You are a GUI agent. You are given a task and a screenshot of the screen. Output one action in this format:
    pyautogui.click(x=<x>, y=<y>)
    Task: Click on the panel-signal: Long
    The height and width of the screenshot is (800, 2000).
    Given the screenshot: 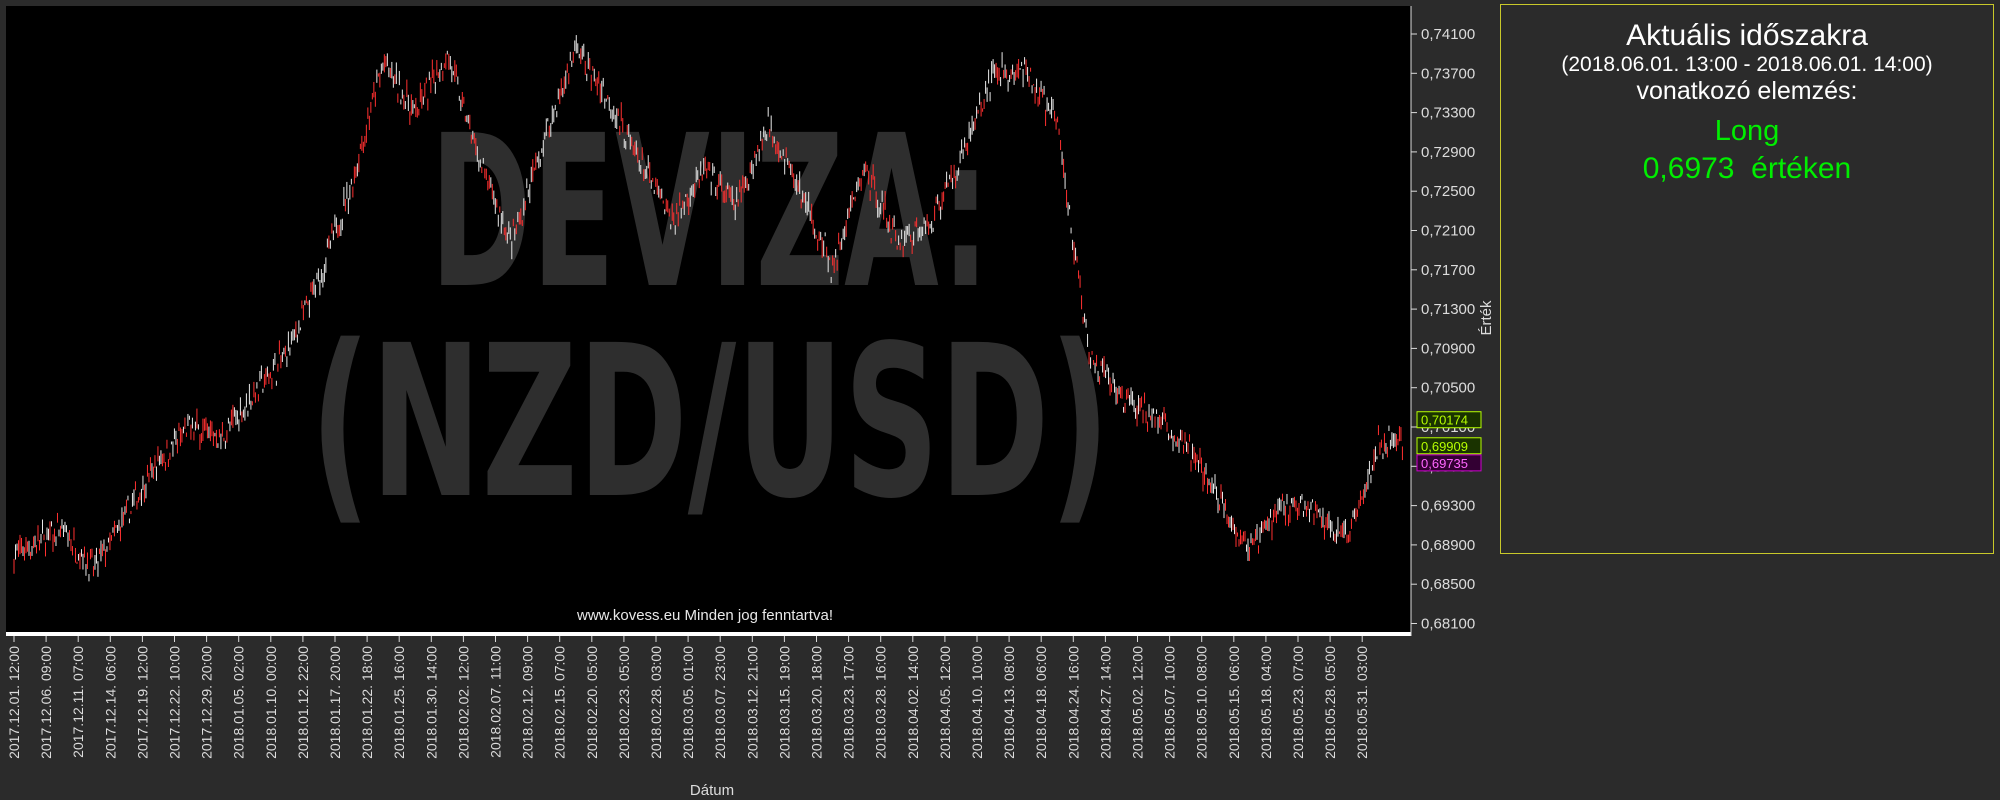 What is the action you would take?
    pyautogui.click(x=1747, y=131)
    